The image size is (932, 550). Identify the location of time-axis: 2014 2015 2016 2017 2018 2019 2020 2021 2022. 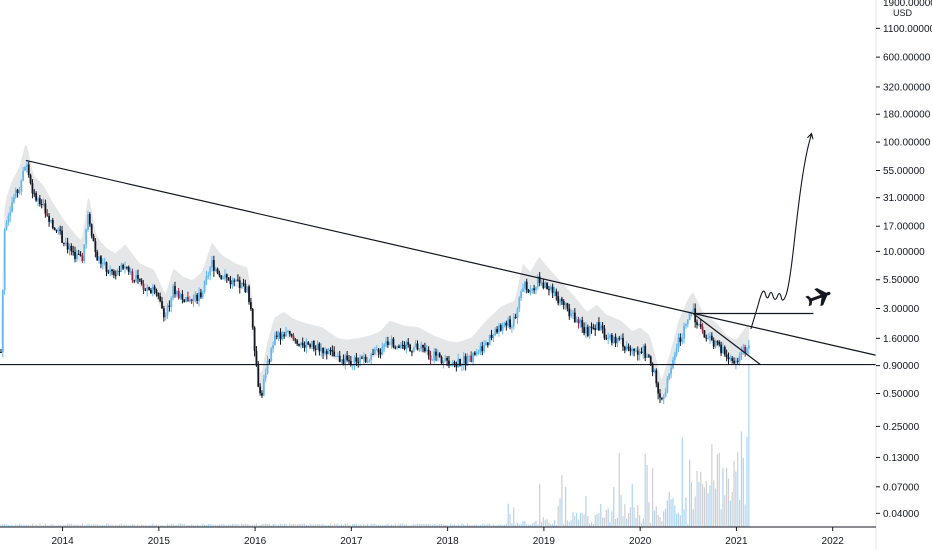
(438, 536).